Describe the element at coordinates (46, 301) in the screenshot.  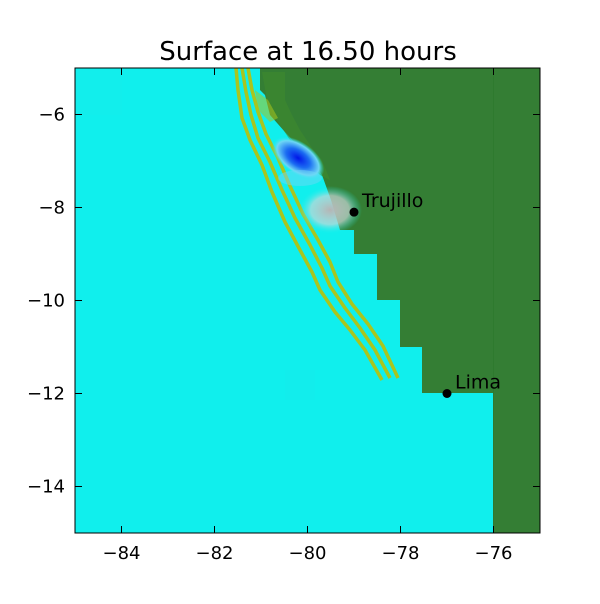
I see `y-tick-label: −10` at that location.